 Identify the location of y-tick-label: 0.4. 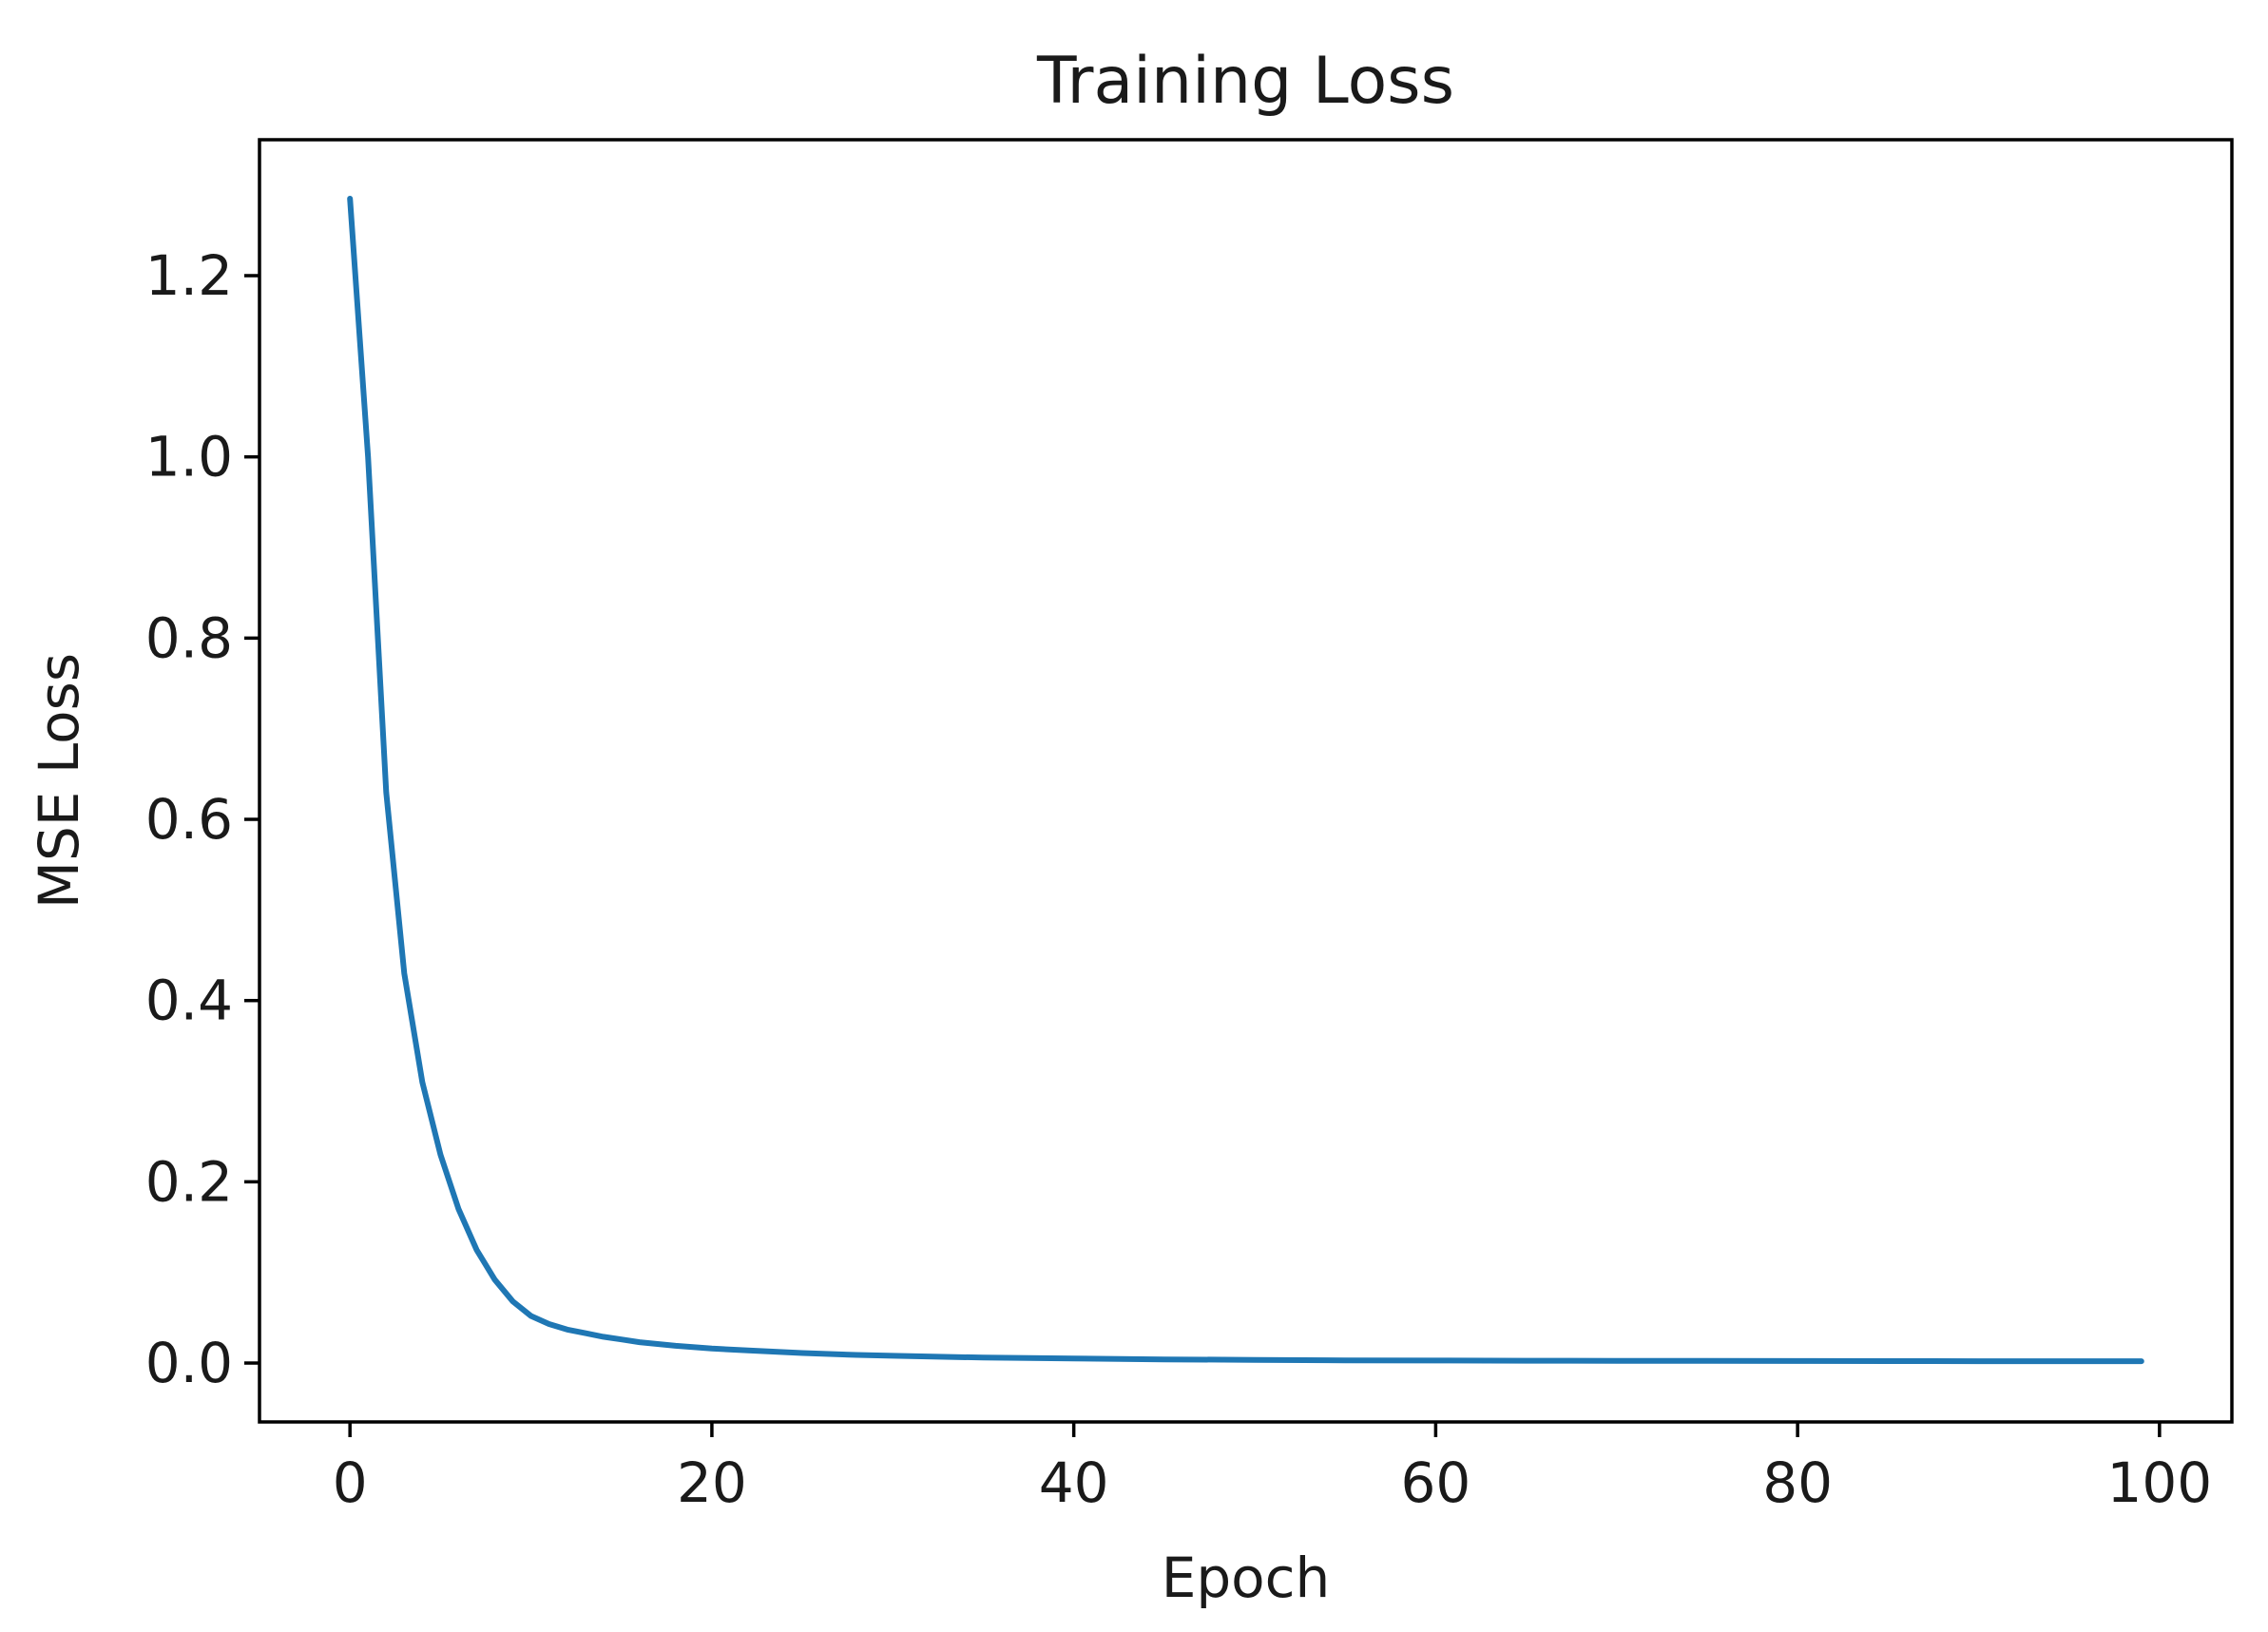
(189, 1001).